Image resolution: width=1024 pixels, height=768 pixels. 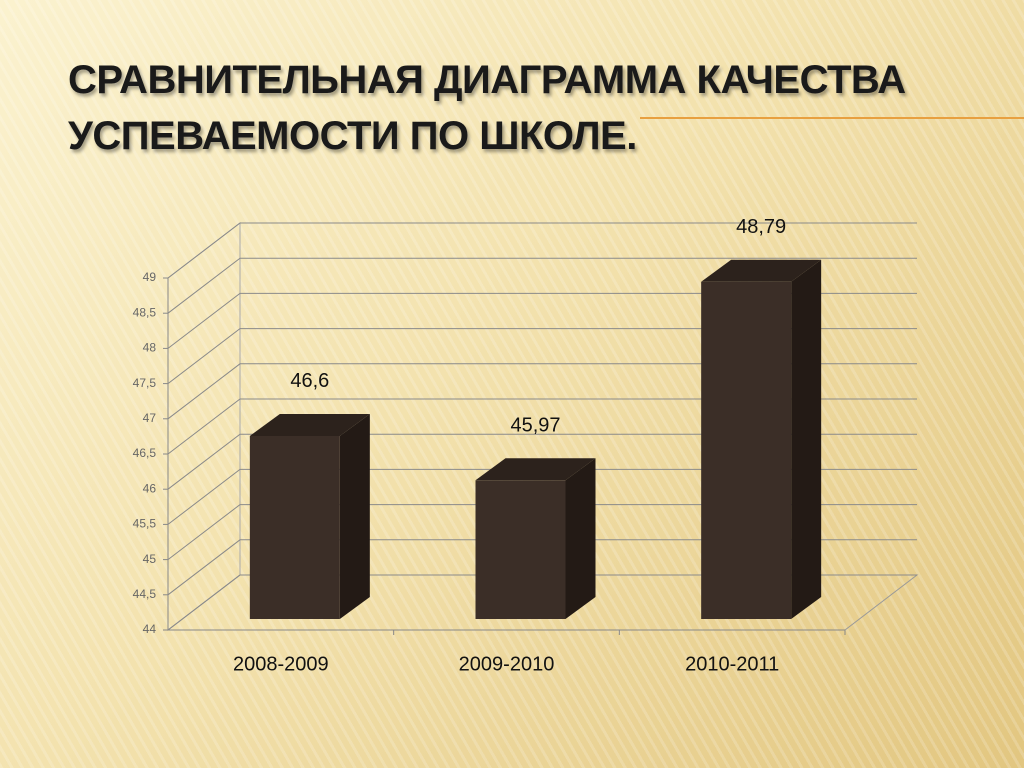 What do you see at coordinates (150, 348) in the screenshot?
I see `y-tick-label: 48` at bounding box center [150, 348].